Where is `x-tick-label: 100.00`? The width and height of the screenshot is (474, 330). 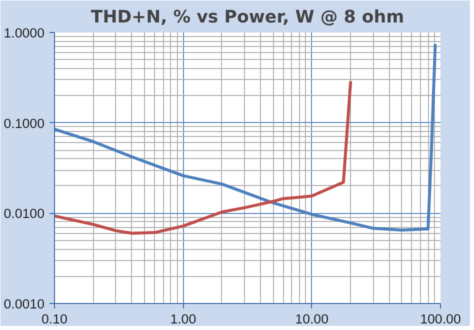
x-tick-label: 100.00 is located at coordinates (440, 319).